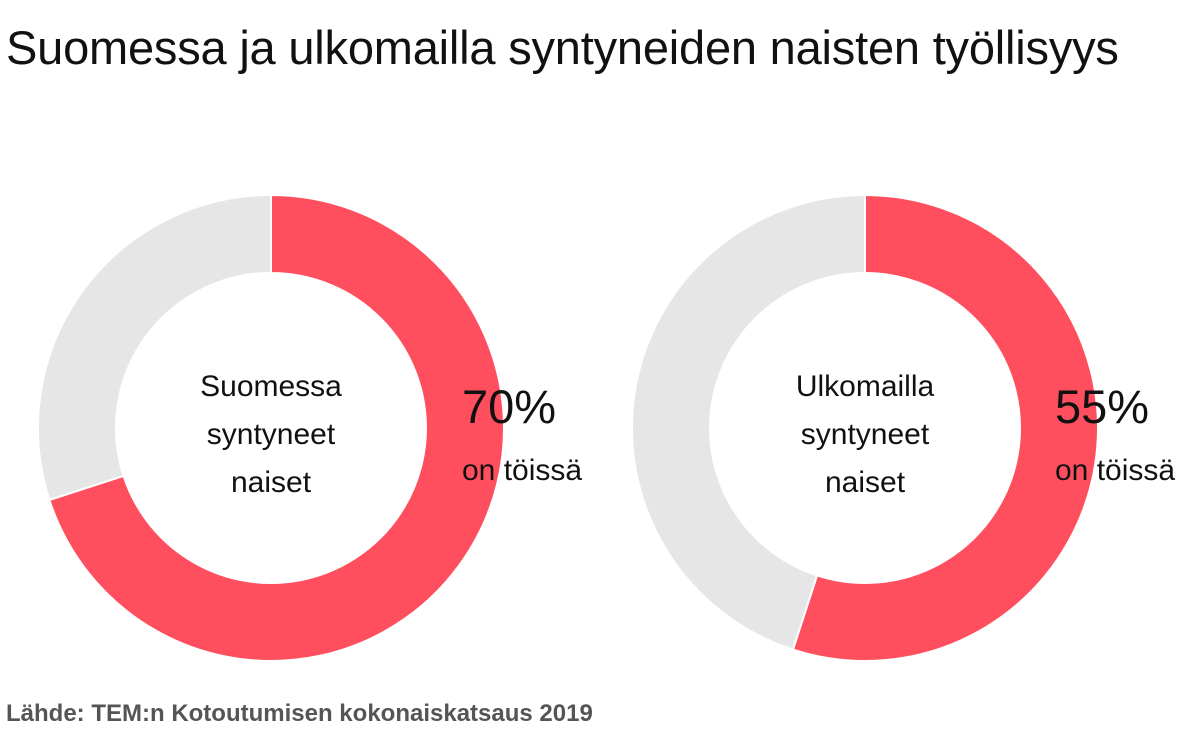 This screenshot has height=756, width=1199. What do you see at coordinates (1102, 406) in the screenshot?
I see `donut-value-label: 55%` at bounding box center [1102, 406].